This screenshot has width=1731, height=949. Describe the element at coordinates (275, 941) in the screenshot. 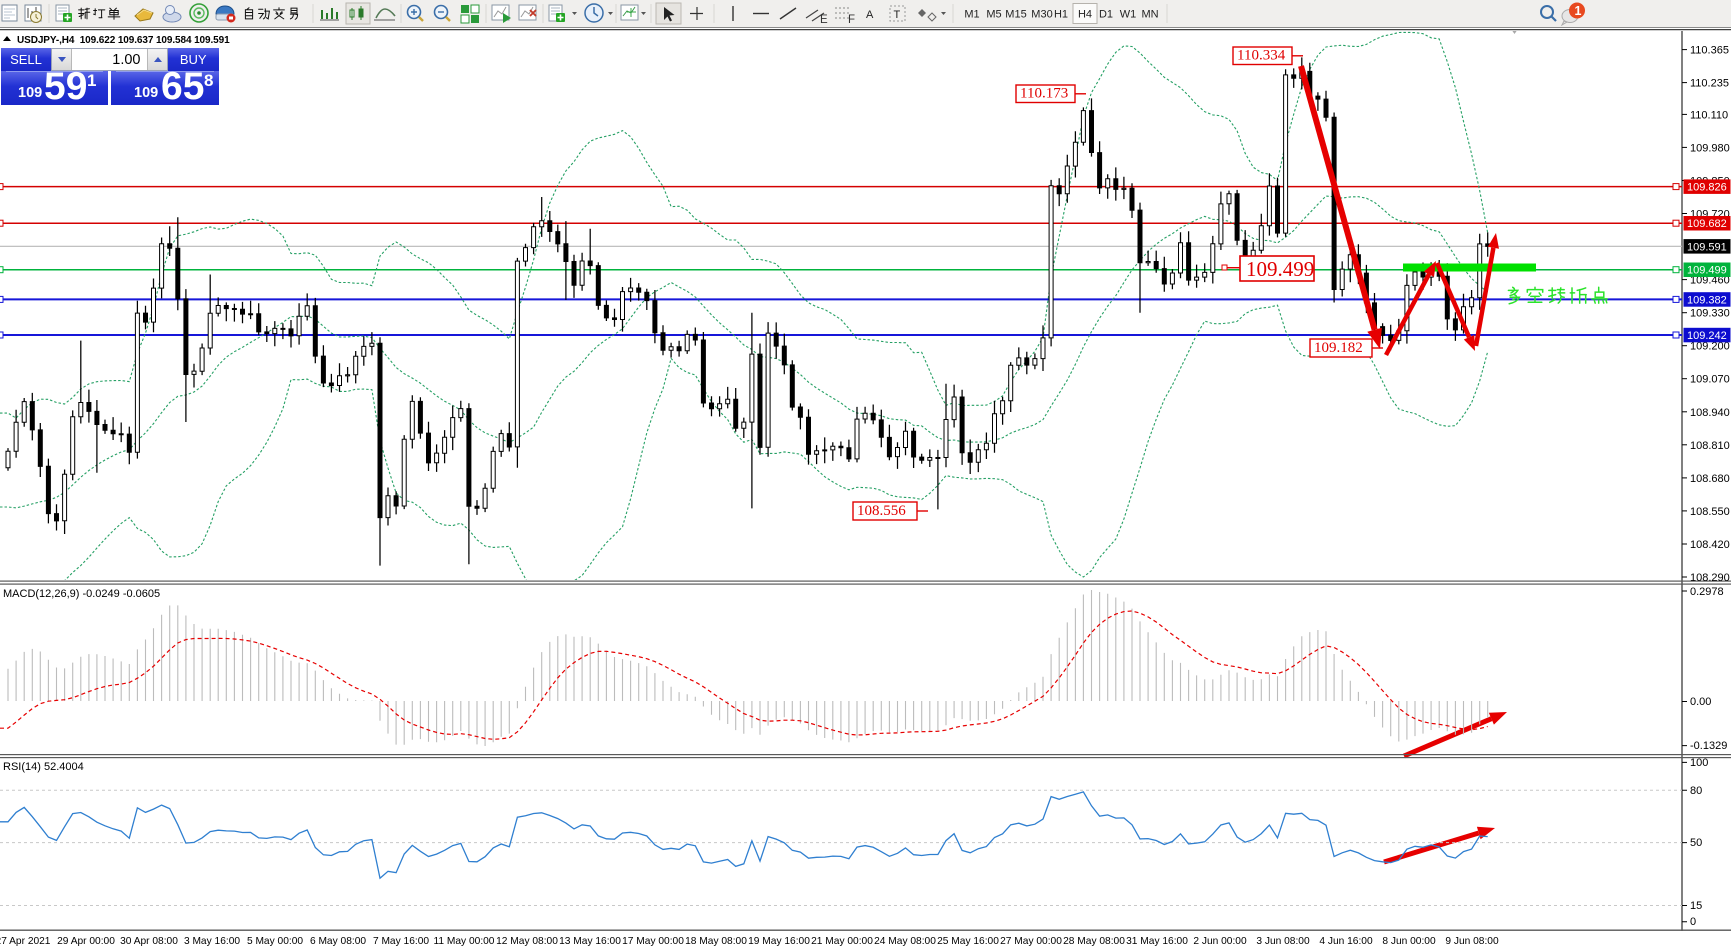

I see `svg-text: 5 May 00:00` at that location.